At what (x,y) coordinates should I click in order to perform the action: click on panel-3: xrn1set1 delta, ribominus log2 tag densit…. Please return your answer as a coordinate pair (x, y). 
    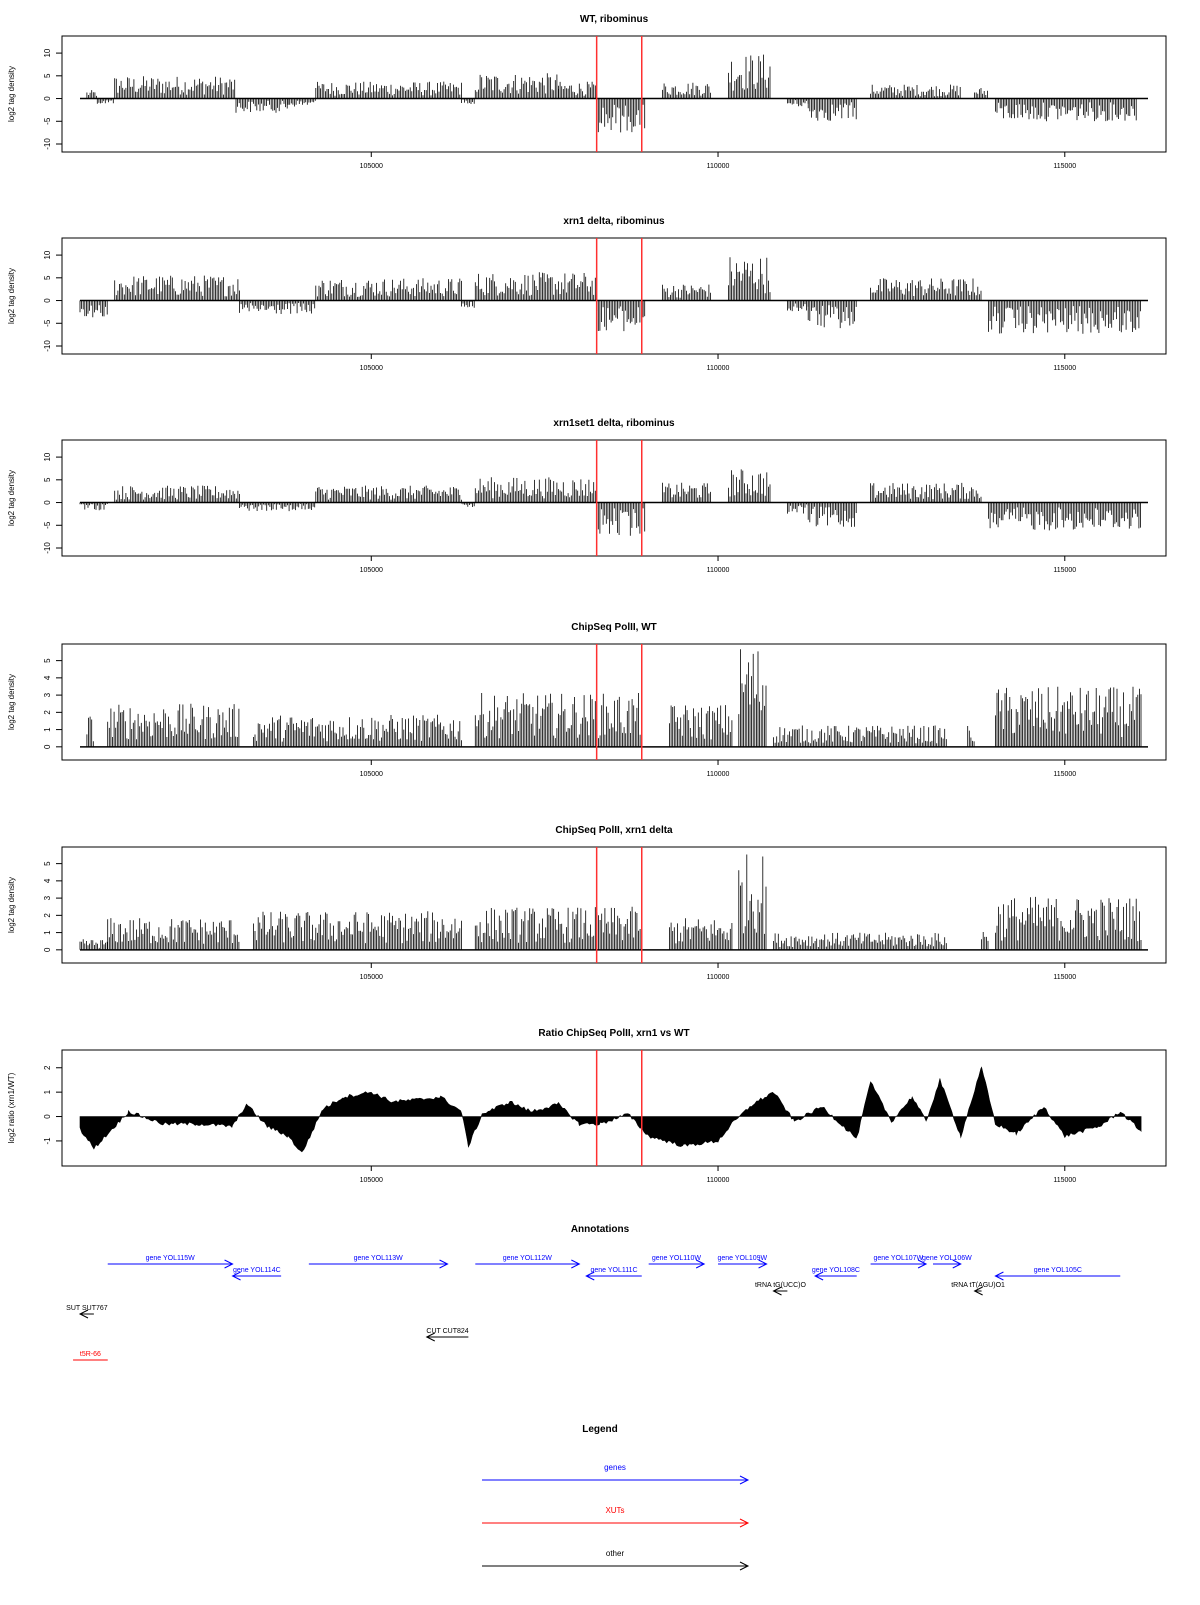
    Looking at the image, I should click on (587, 496).